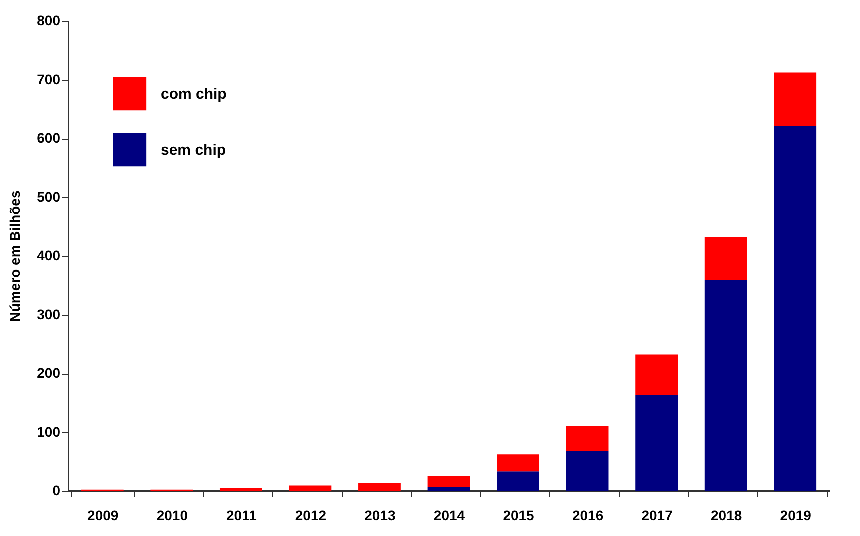 The image size is (860, 536). What do you see at coordinates (49, 314) in the screenshot?
I see `y-tick-label: 300` at bounding box center [49, 314].